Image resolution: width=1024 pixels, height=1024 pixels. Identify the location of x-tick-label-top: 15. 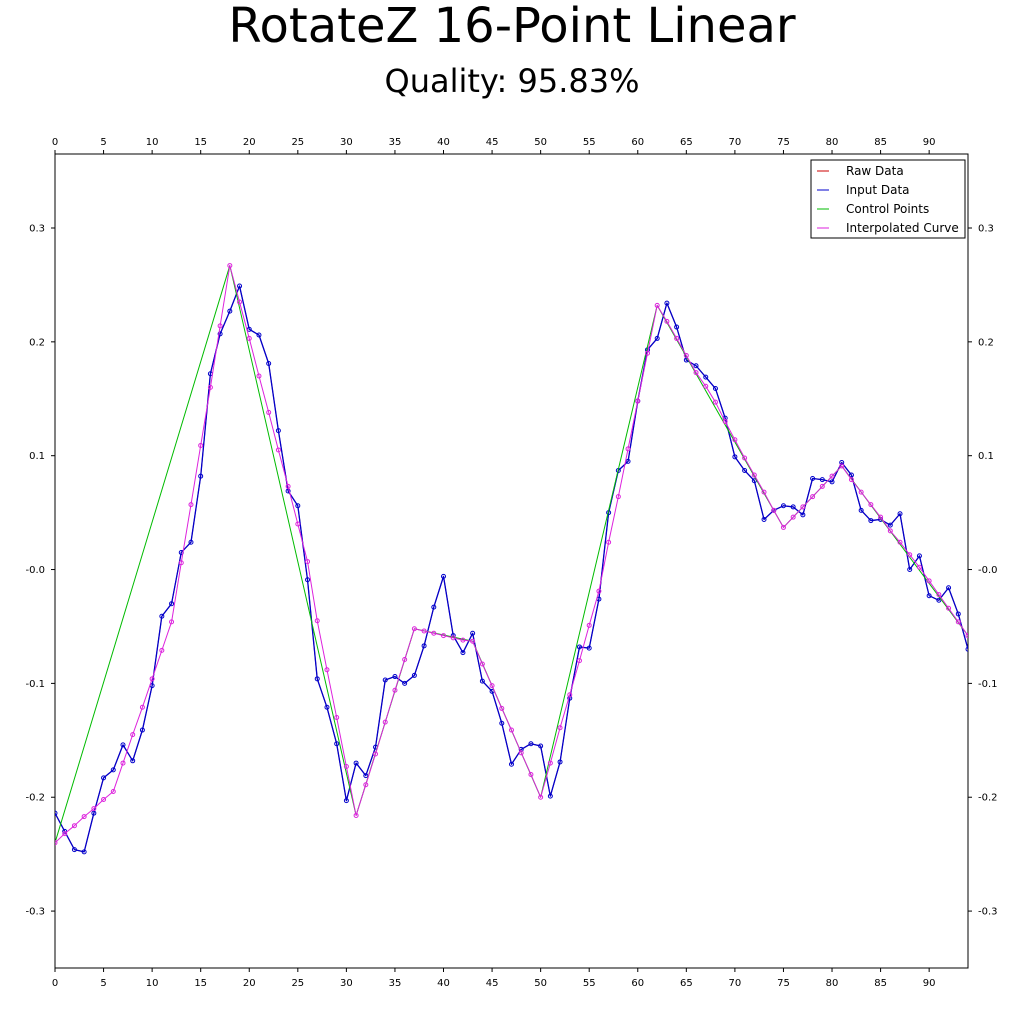
(200, 142).